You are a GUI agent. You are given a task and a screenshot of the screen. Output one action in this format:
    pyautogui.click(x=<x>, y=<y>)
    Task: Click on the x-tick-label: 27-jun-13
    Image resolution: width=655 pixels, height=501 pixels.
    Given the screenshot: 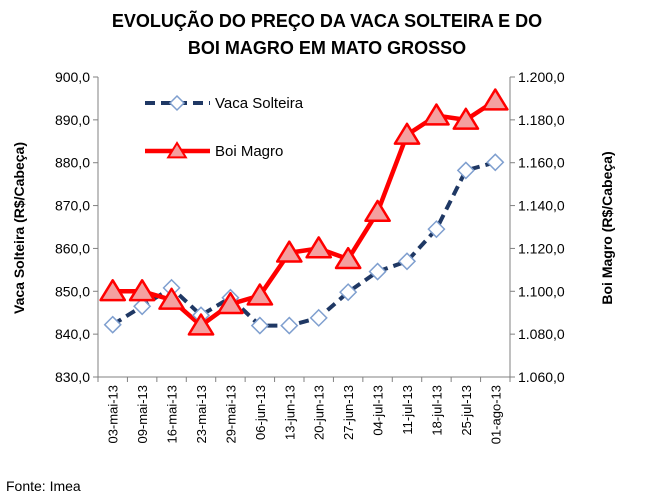 What is the action you would take?
    pyautogui.click(x=348, y=412)
    